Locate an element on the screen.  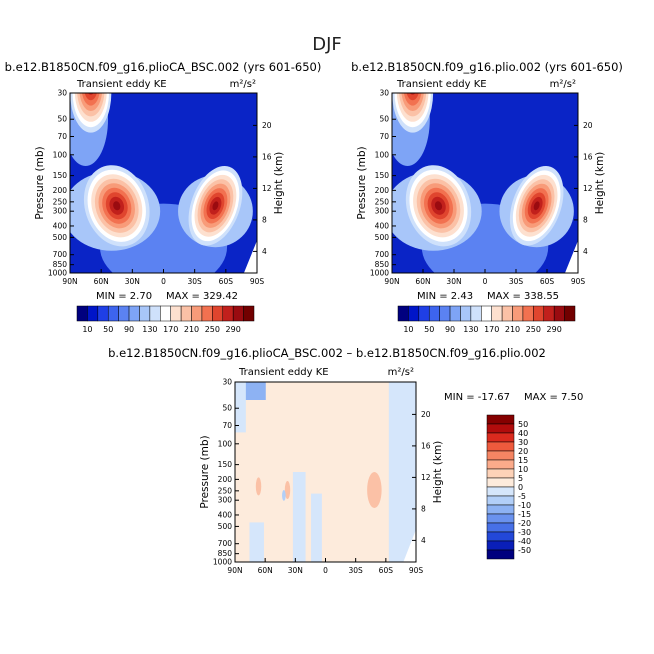
colorbar-label: -20 is located at coordinates (524, 523).